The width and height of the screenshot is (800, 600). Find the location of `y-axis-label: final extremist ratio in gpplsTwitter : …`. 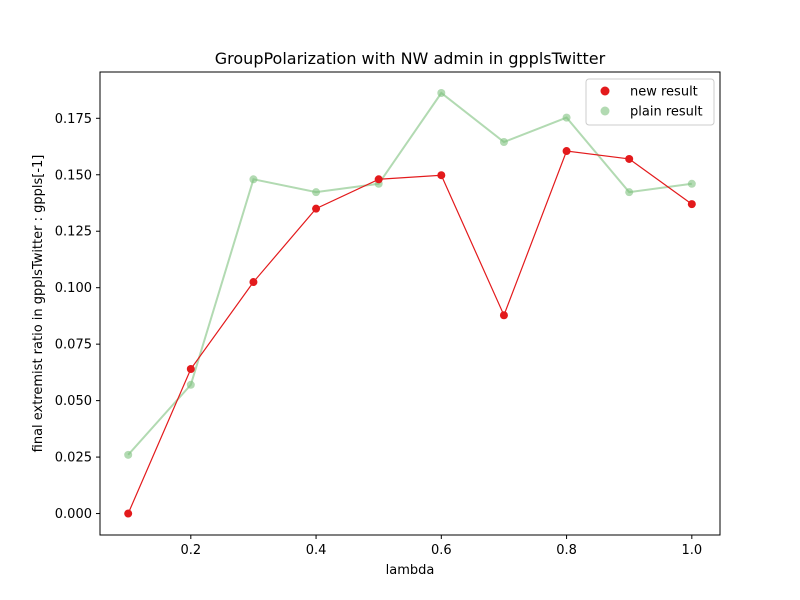

y-axis-label: final extremist ratio in gpplsTwitter : … is located at coordinates (38, 304).